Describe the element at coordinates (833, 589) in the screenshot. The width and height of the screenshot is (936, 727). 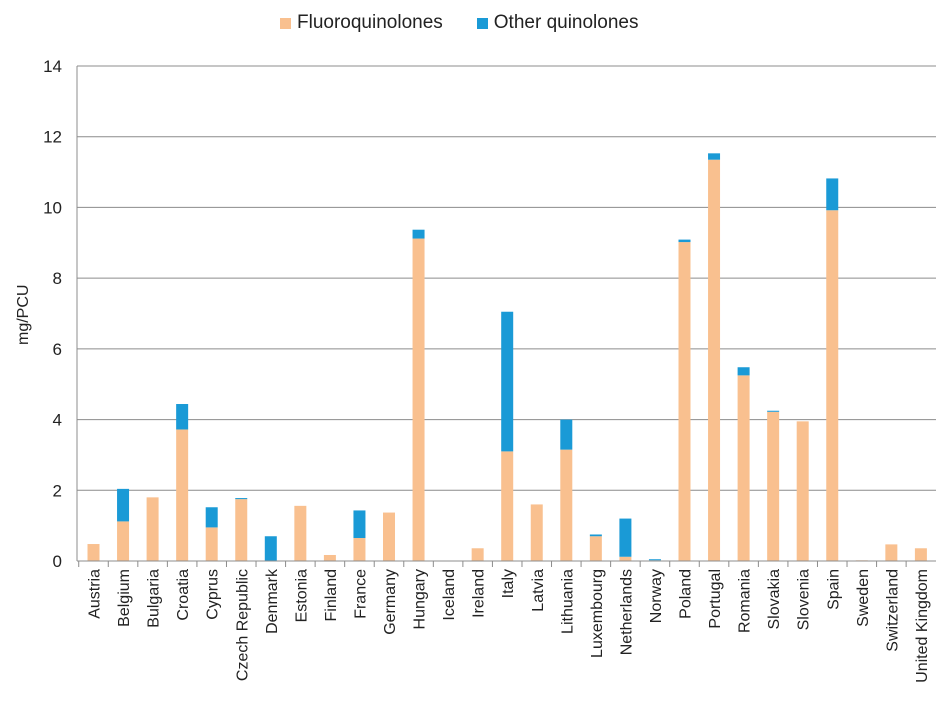
I see `x-tick-label: Spain` at that location.